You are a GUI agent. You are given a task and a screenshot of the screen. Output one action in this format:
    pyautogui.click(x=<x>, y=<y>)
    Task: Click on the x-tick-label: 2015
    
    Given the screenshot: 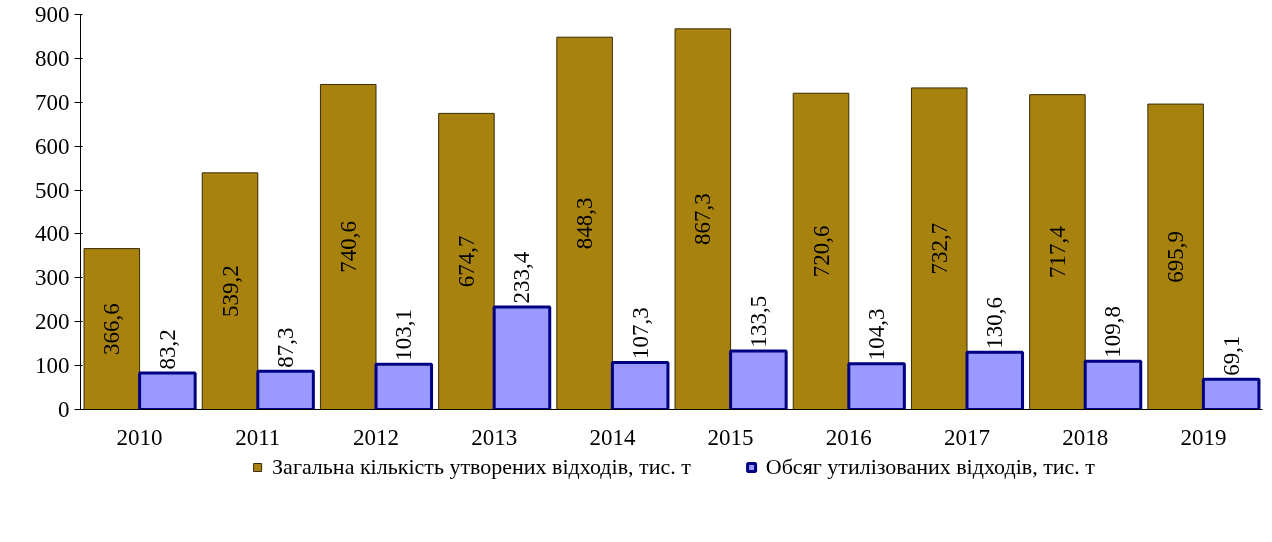 What is the action you would take?
    pyautogui.click(x=730, y=437)
    